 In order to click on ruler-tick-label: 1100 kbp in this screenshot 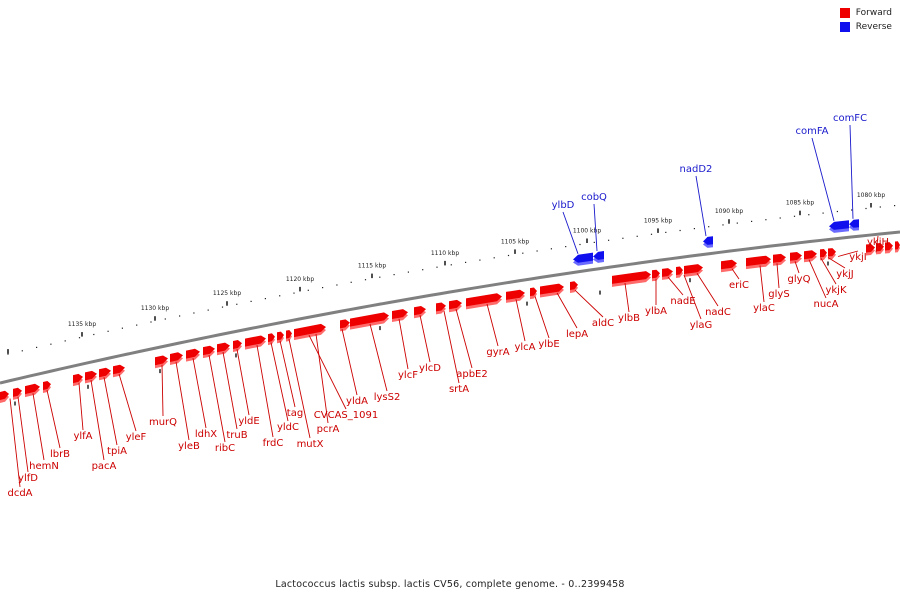, I will do `click(587, 231)`.